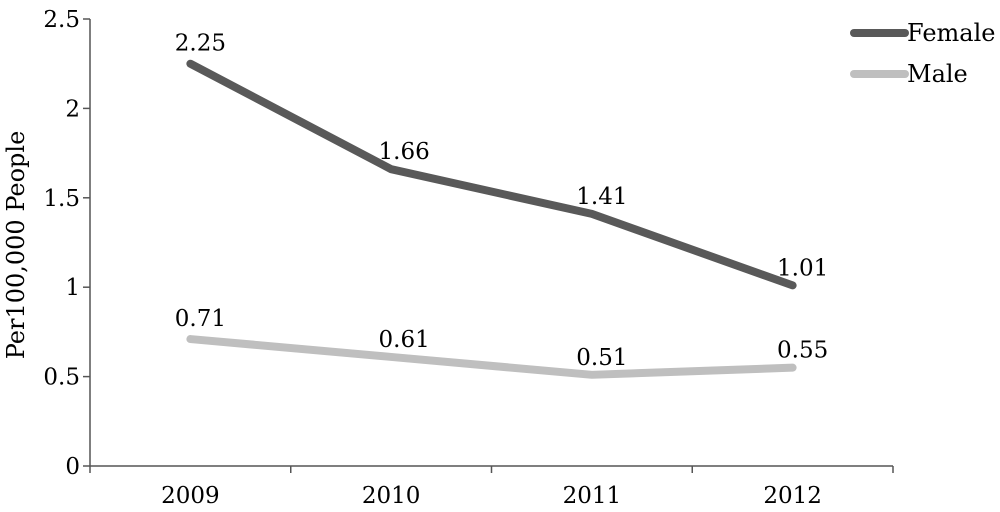 This screenshot has height=512, width=1000. What do you see at coordinates (592, 496) in the screenshot?
I see `x-tick-label: 2011` at bounding box center [592, 496].